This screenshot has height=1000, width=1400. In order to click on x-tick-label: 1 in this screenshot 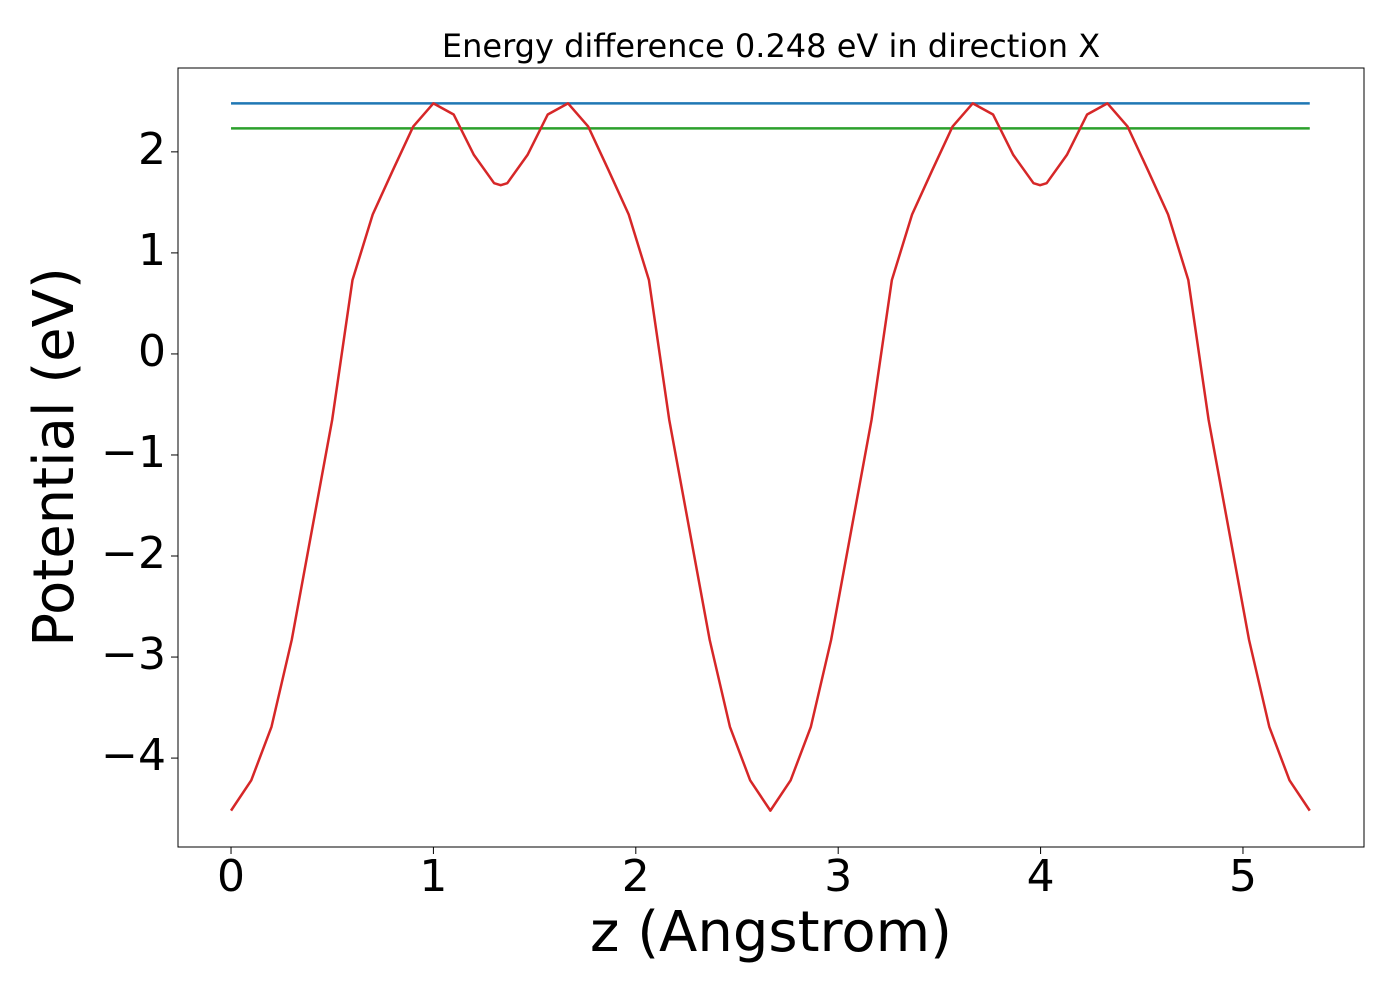, I will do `click(433, 876)`.